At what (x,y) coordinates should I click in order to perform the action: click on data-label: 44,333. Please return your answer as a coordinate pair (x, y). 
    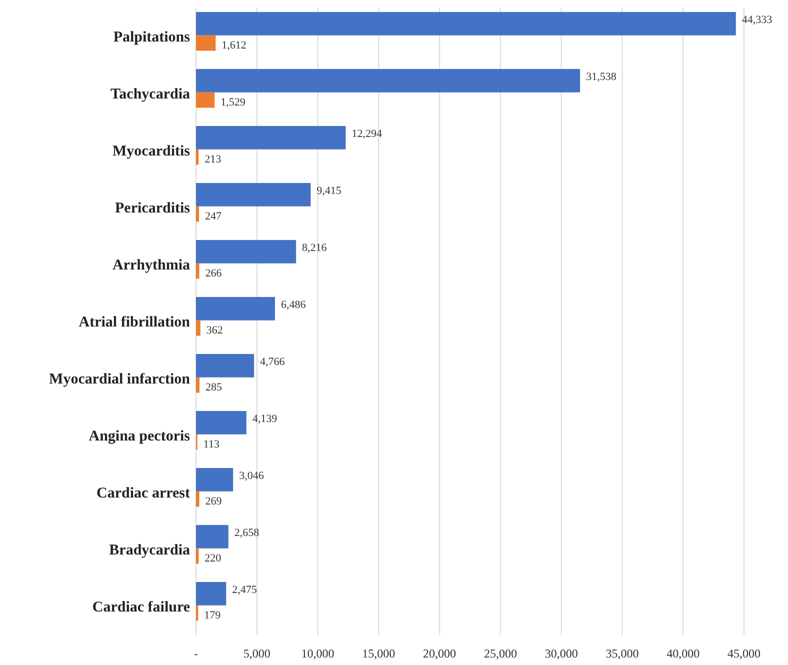
    Looking at the image, I should click on (757, 20).